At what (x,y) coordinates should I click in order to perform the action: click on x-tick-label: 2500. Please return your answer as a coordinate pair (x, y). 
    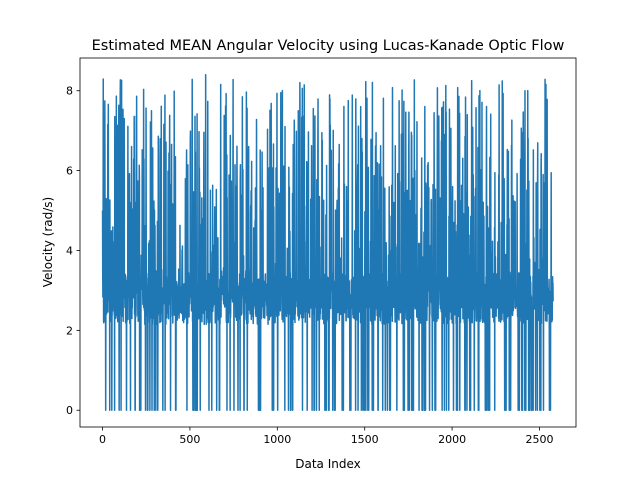
    Looking at the image, I should click on (539, 439).